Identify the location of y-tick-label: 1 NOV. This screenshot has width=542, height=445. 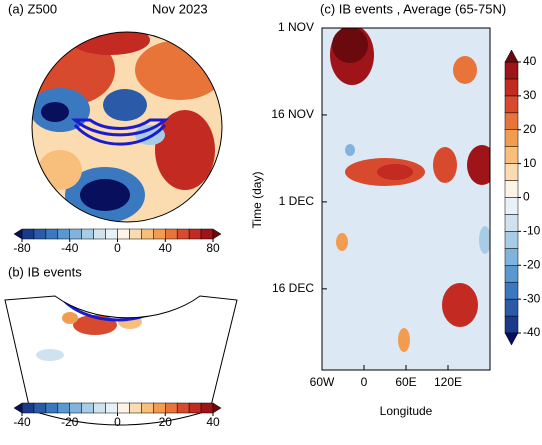
(296, 27).